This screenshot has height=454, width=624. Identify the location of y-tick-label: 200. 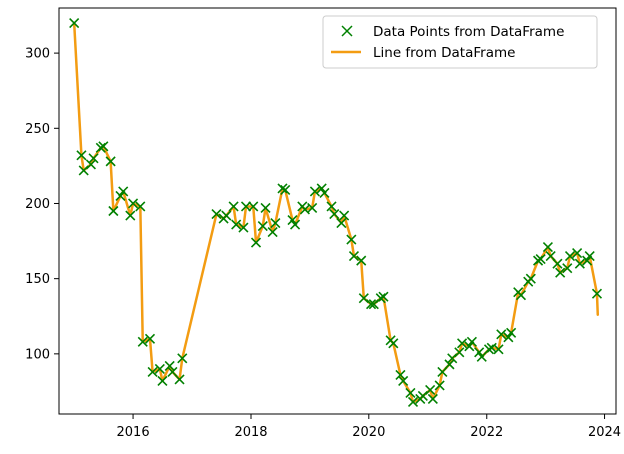
(37, 204).